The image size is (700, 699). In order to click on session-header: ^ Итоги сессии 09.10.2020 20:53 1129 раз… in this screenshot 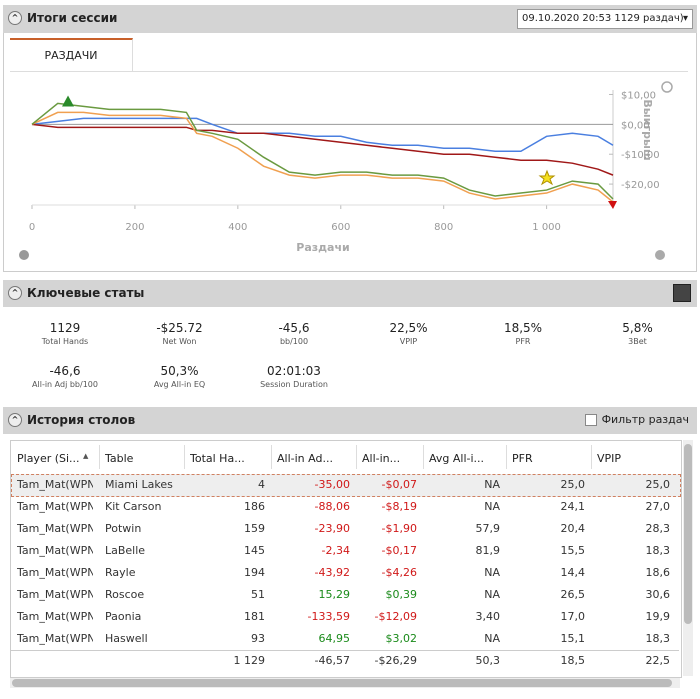, I will do `click(350, 19)`.